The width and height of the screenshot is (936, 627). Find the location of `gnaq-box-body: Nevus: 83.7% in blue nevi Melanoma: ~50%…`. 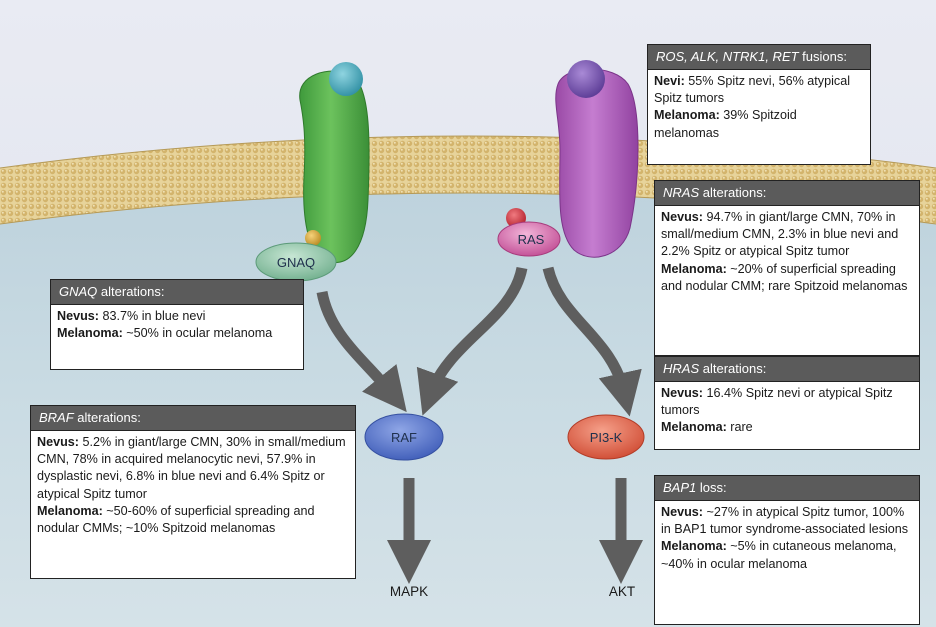

gnaq-box-body: Nevus: 83.7% in blue nevi Melanoma: ~50%… is located at coordinates (177, 325).